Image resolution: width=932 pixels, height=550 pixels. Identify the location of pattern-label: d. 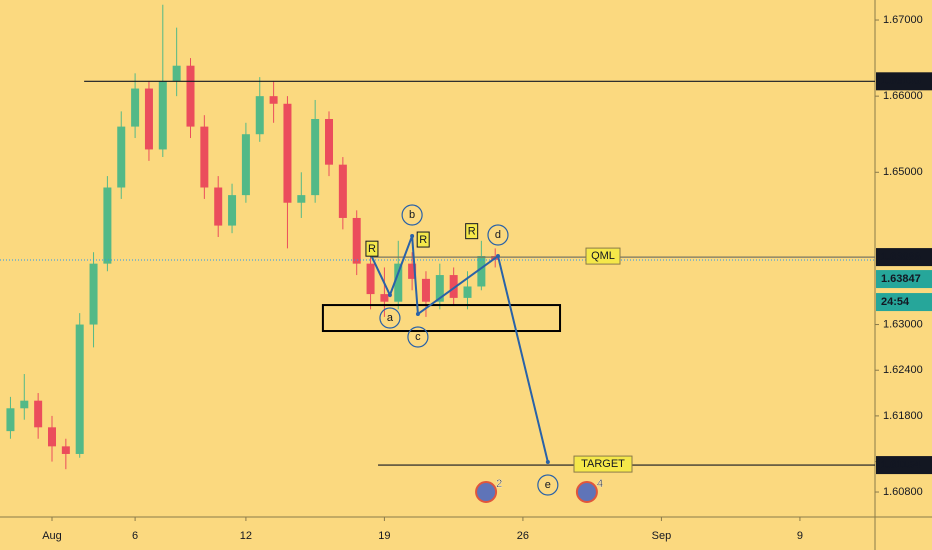
(498, 235).